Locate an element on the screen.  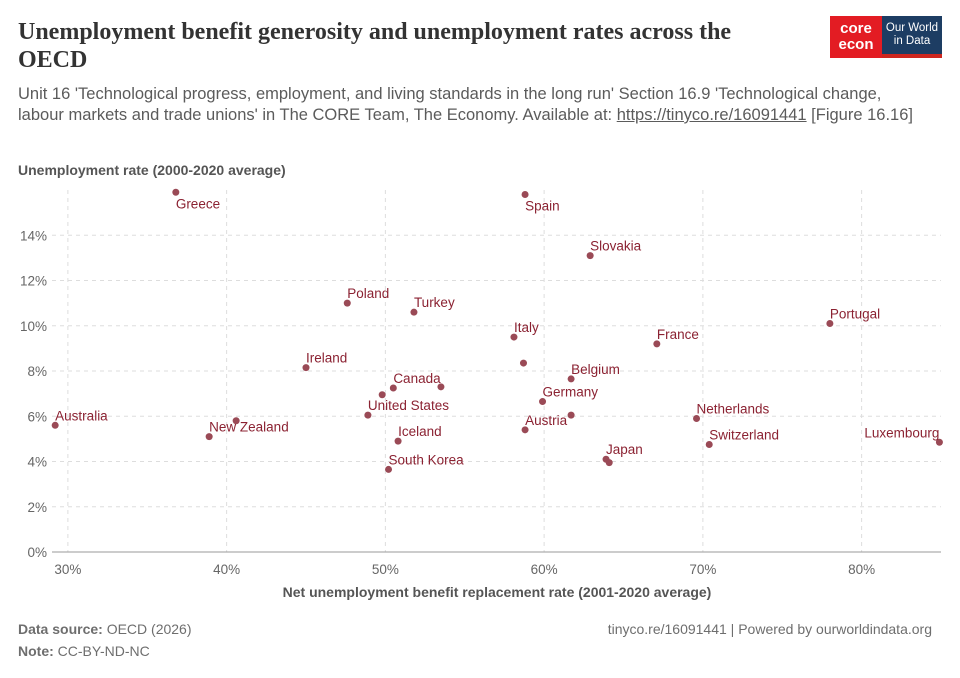
point-label: Italy is located at coordinates (526, 327).